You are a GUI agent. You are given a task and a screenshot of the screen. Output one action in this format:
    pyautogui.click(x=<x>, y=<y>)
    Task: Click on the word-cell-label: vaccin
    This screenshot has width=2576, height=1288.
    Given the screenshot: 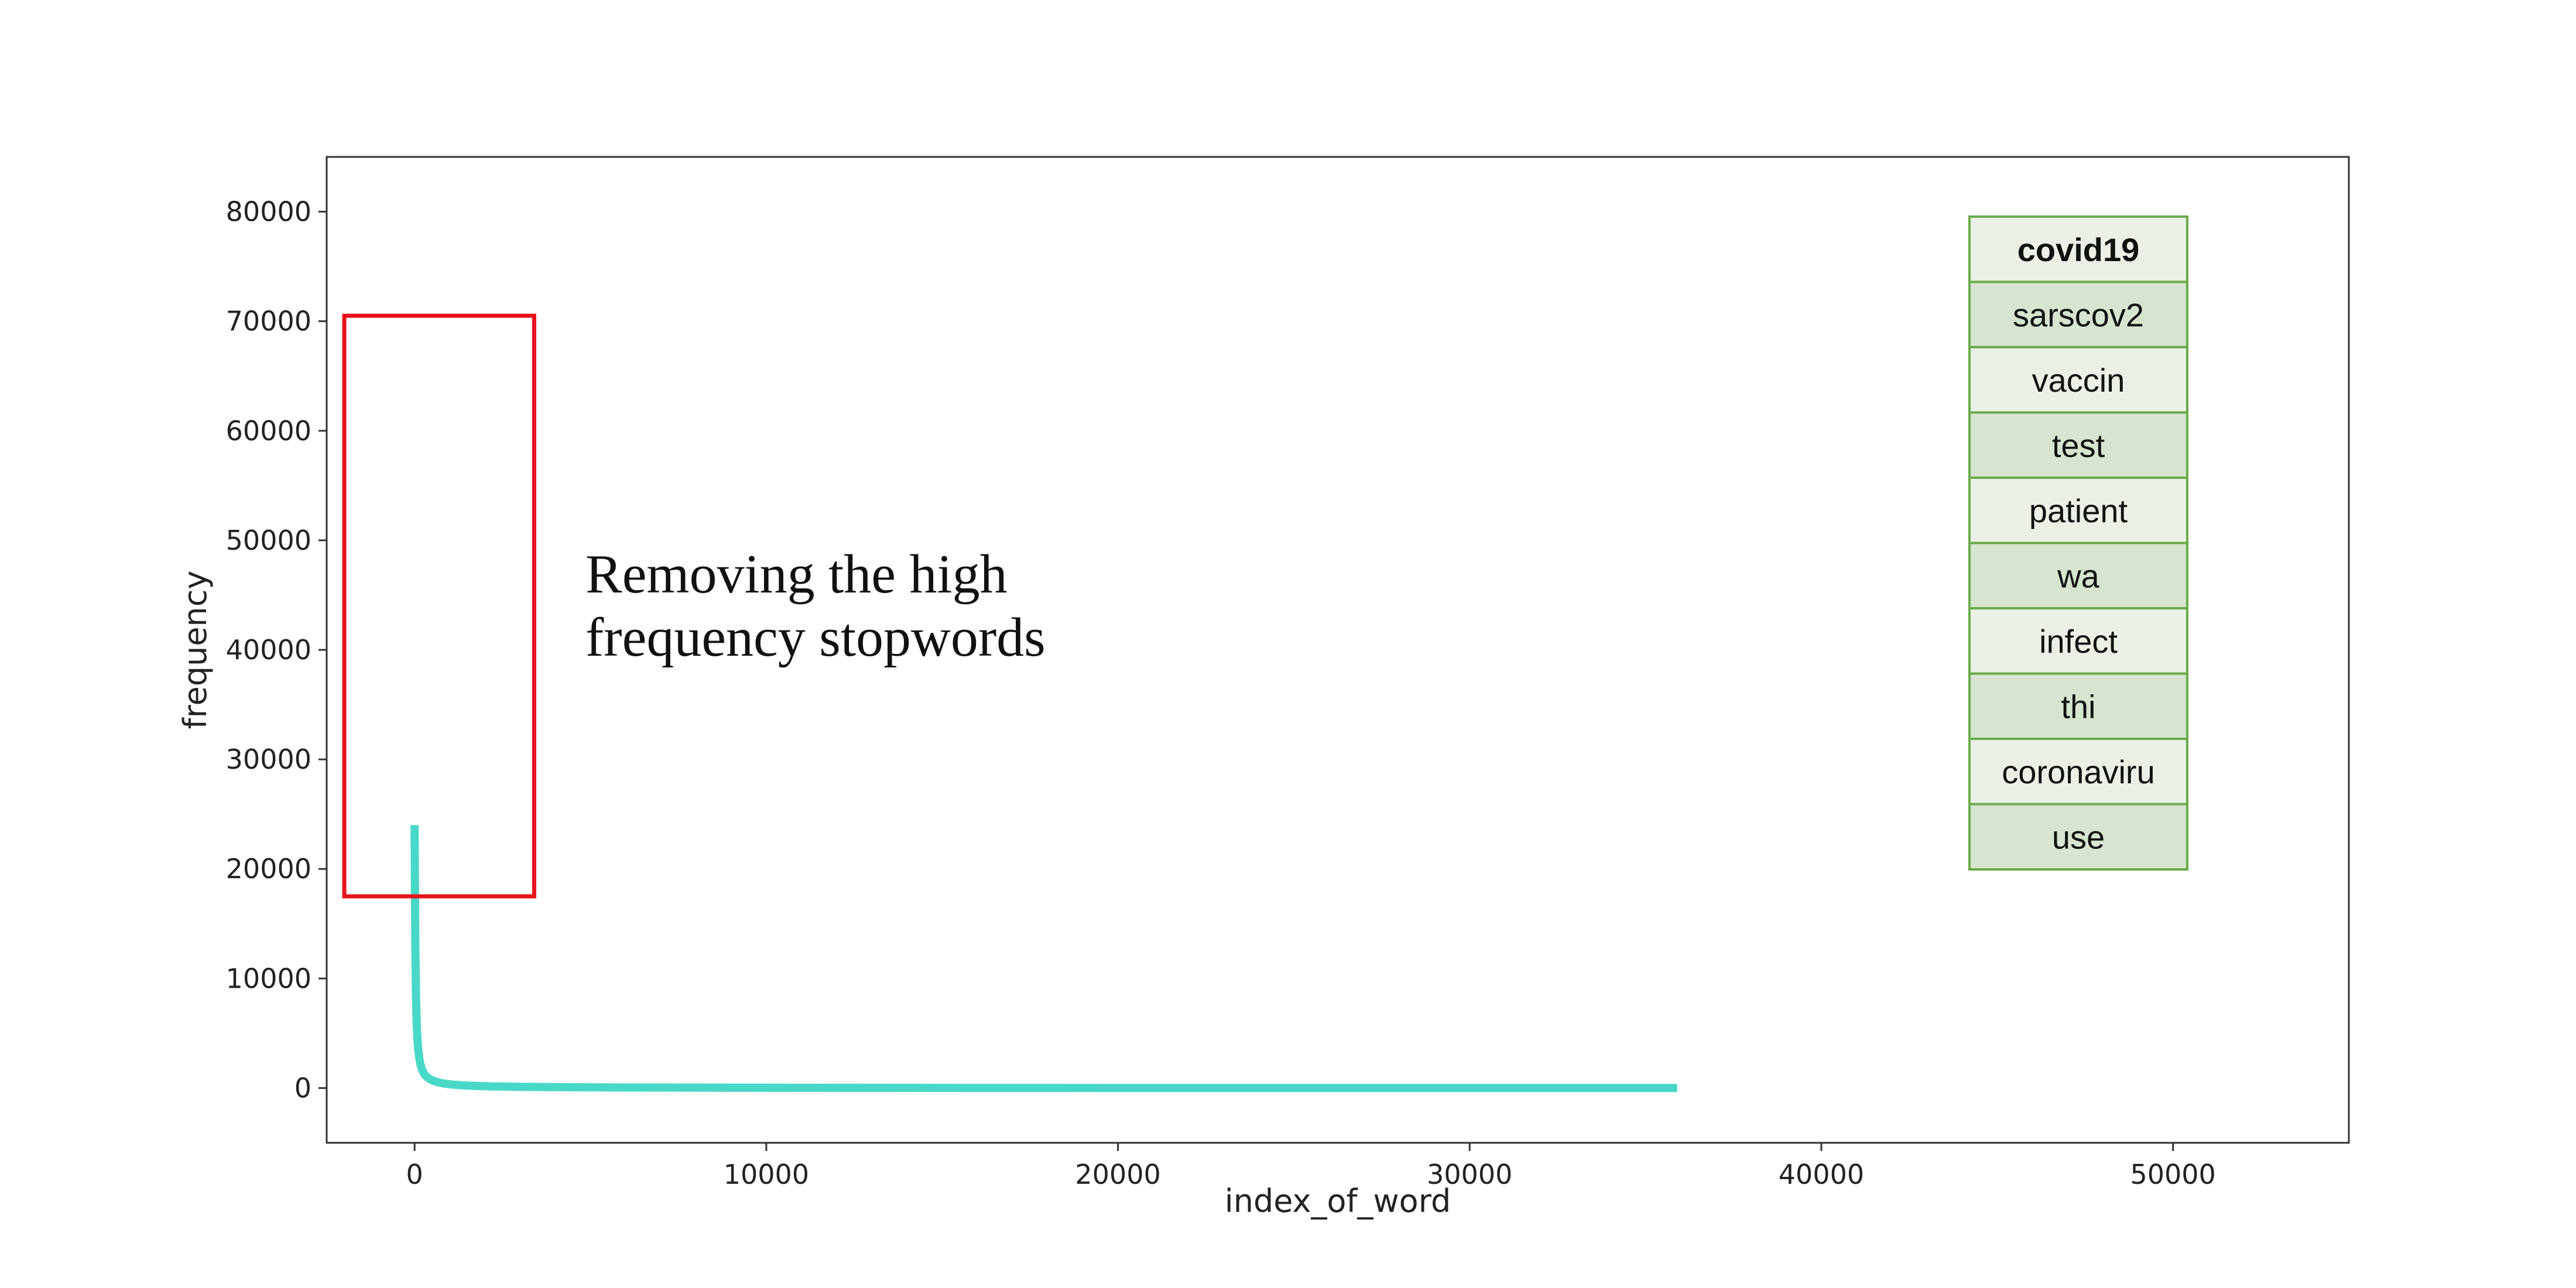 What is the action you would take?
    pyautogui.click(x=2078, y=381)
    